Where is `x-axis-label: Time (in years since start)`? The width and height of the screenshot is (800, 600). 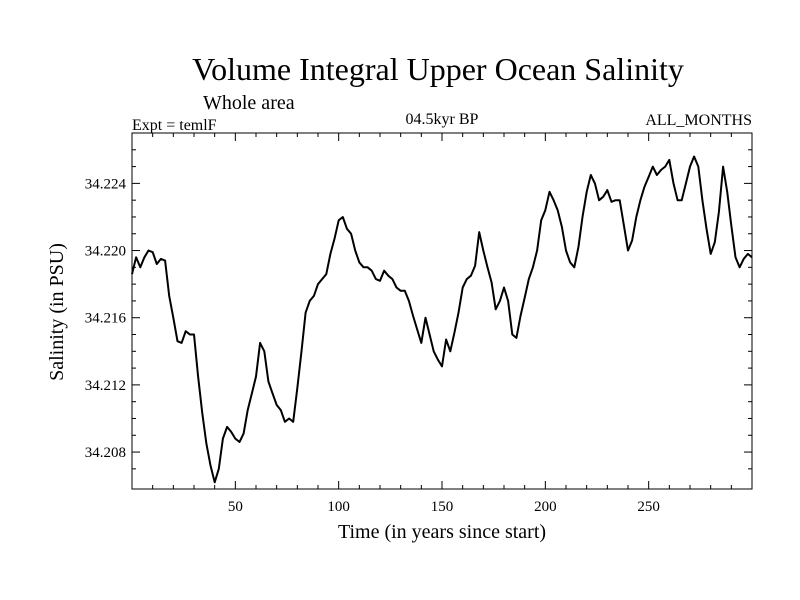
x-axis-label: Time (in years since start) is located at coordinates (442, 532).